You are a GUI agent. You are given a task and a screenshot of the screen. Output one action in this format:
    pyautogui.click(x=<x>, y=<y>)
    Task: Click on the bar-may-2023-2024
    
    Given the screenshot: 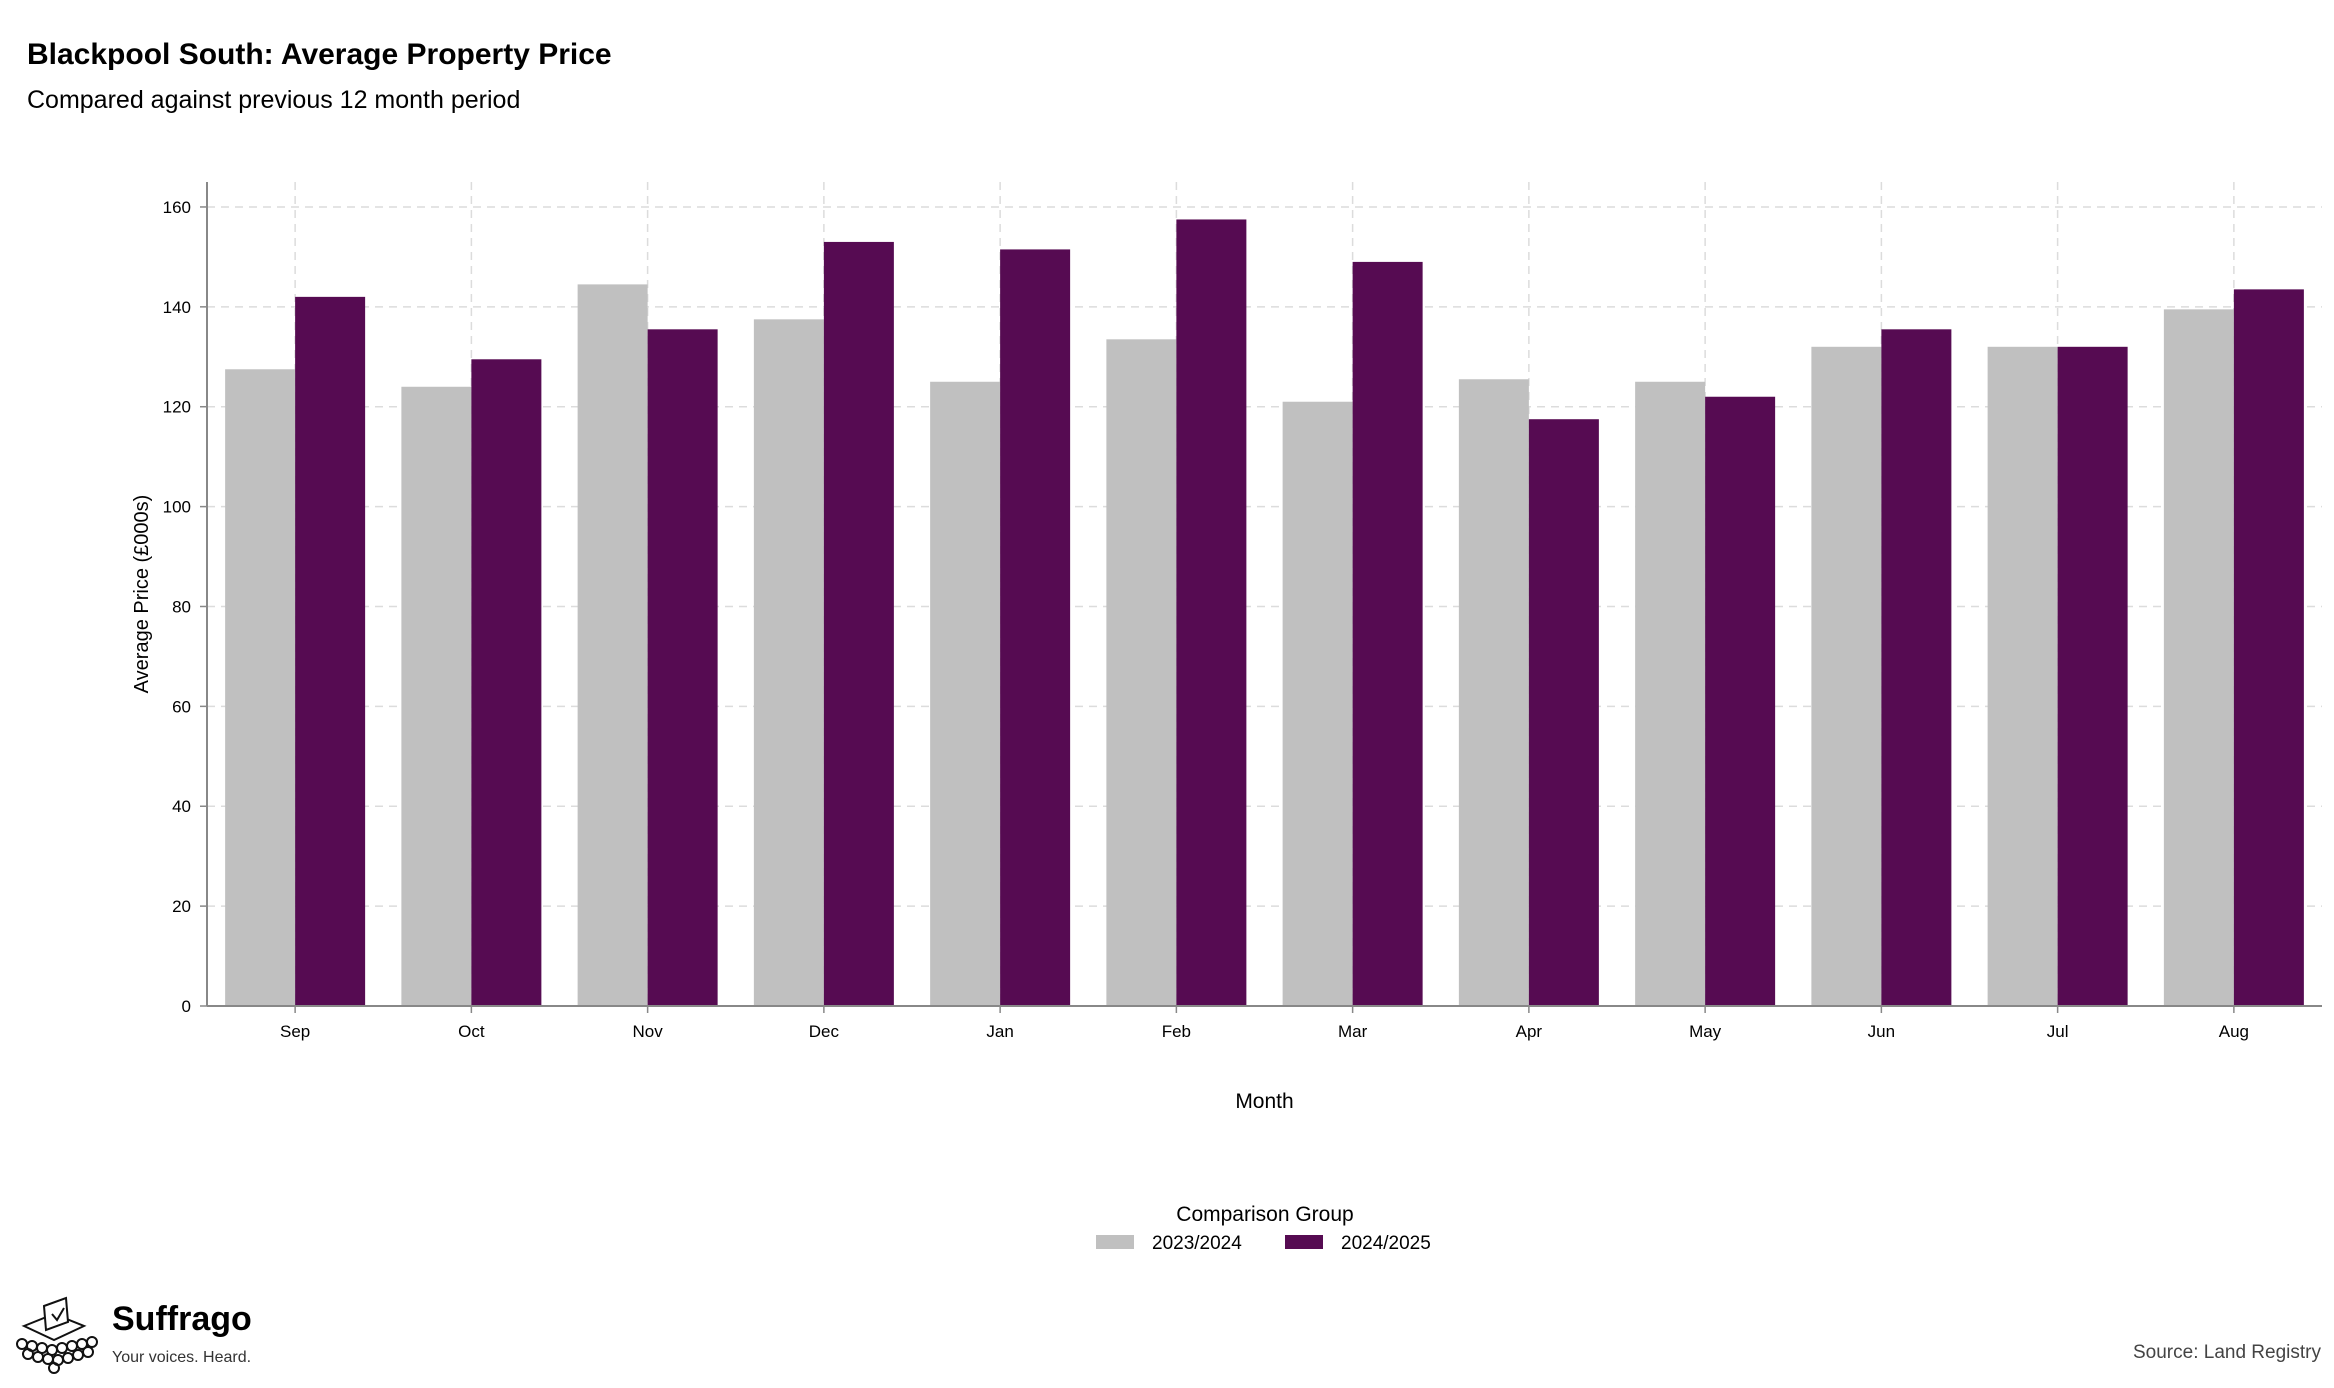 What is the action you would take?
    pyautogui.click(x=1670, y=693)
    